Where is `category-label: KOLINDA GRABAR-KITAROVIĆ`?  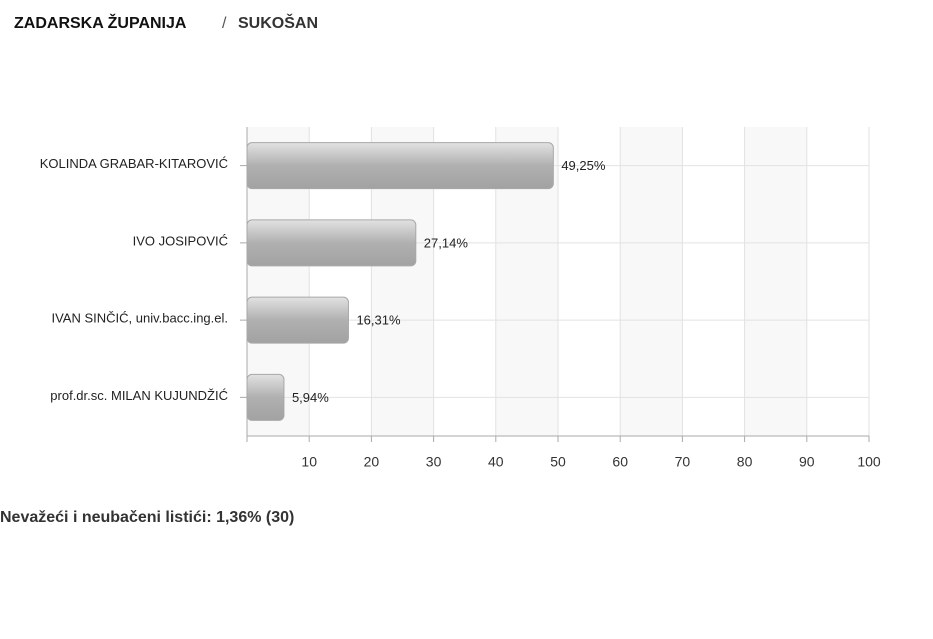
category-label: KOLINDA GRABAR-KITAROVIĆ is located at coordinates (134, 163).